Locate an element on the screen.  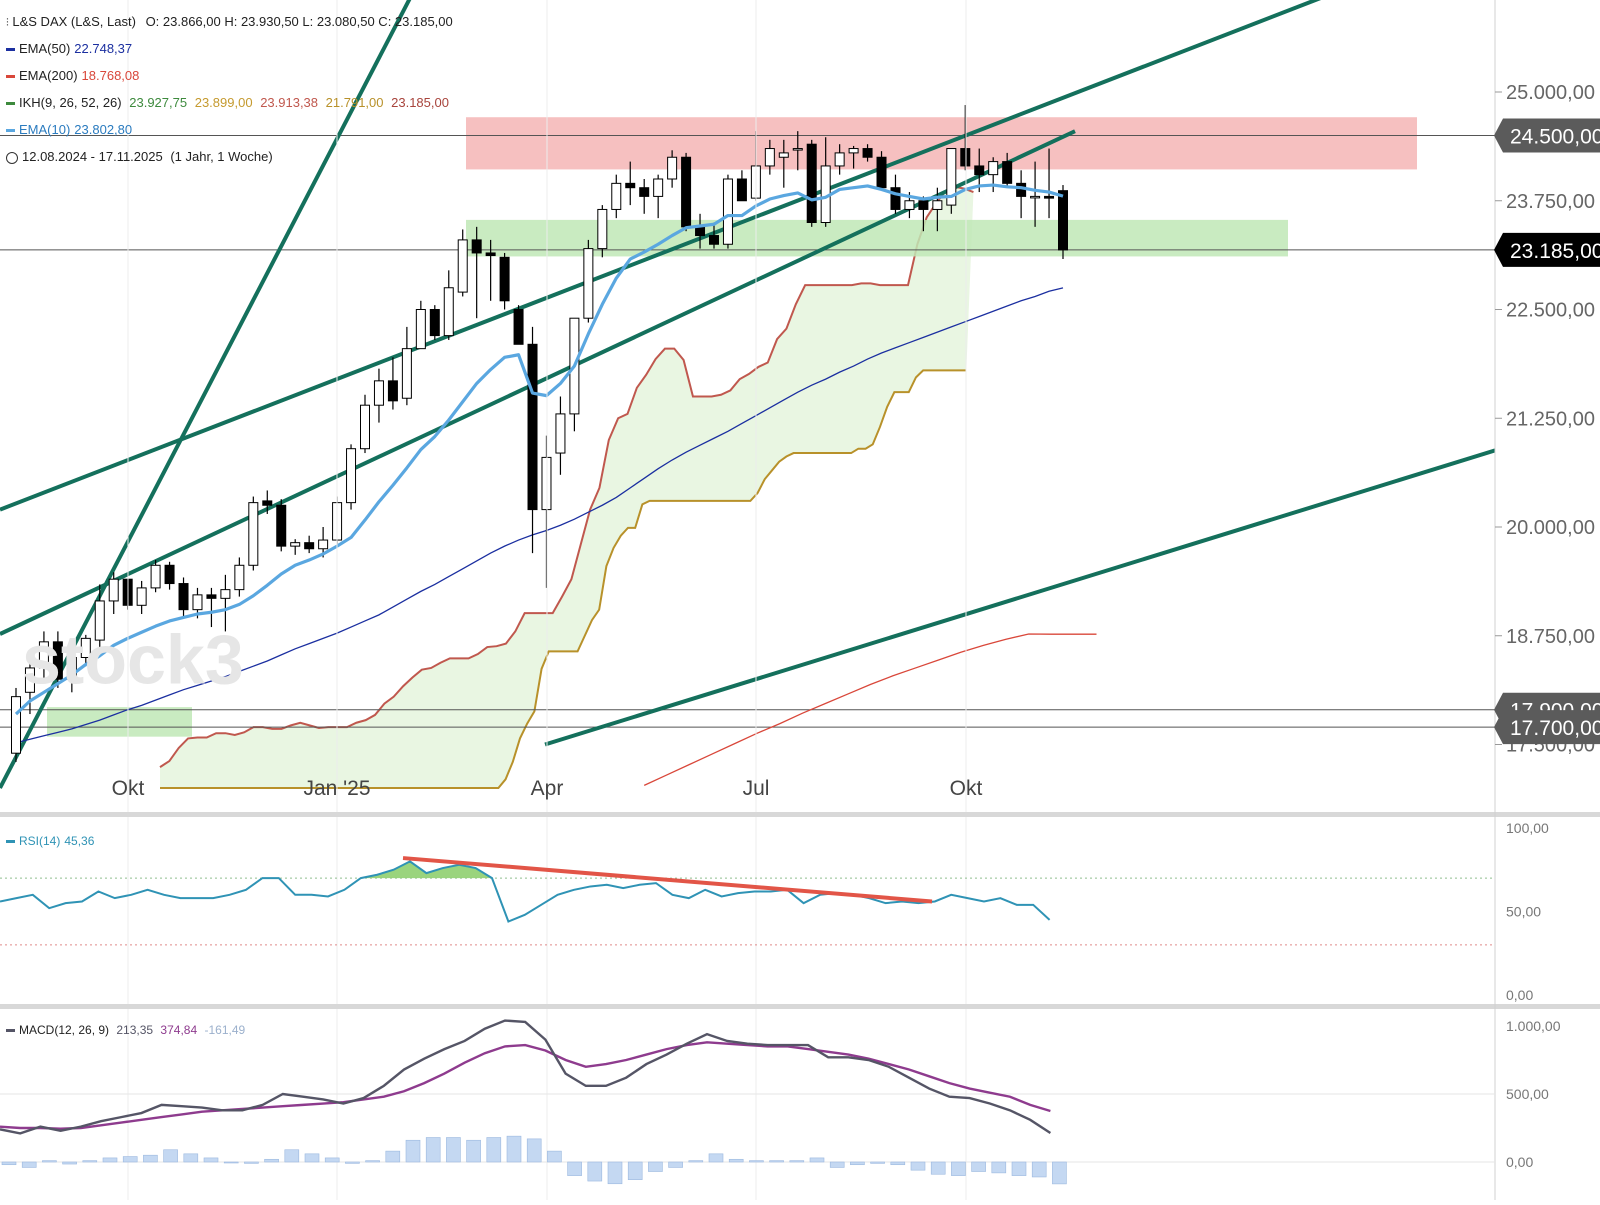
macd-signal-line is located at coordinates (525, 1085).